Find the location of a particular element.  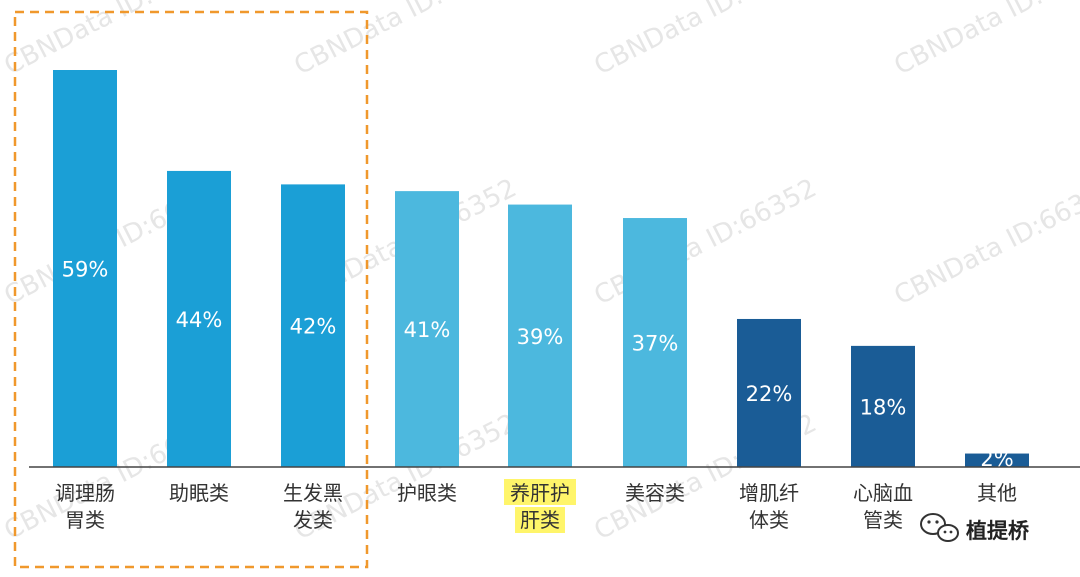

bar-value-label: 39% is located at coordinates (540, 337).